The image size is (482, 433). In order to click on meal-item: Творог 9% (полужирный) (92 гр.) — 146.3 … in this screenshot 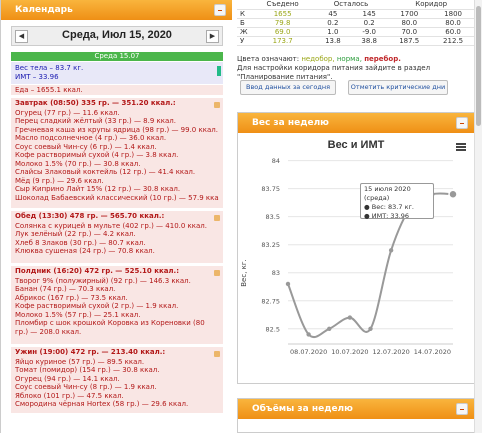, I will do `click(103, 280)`.